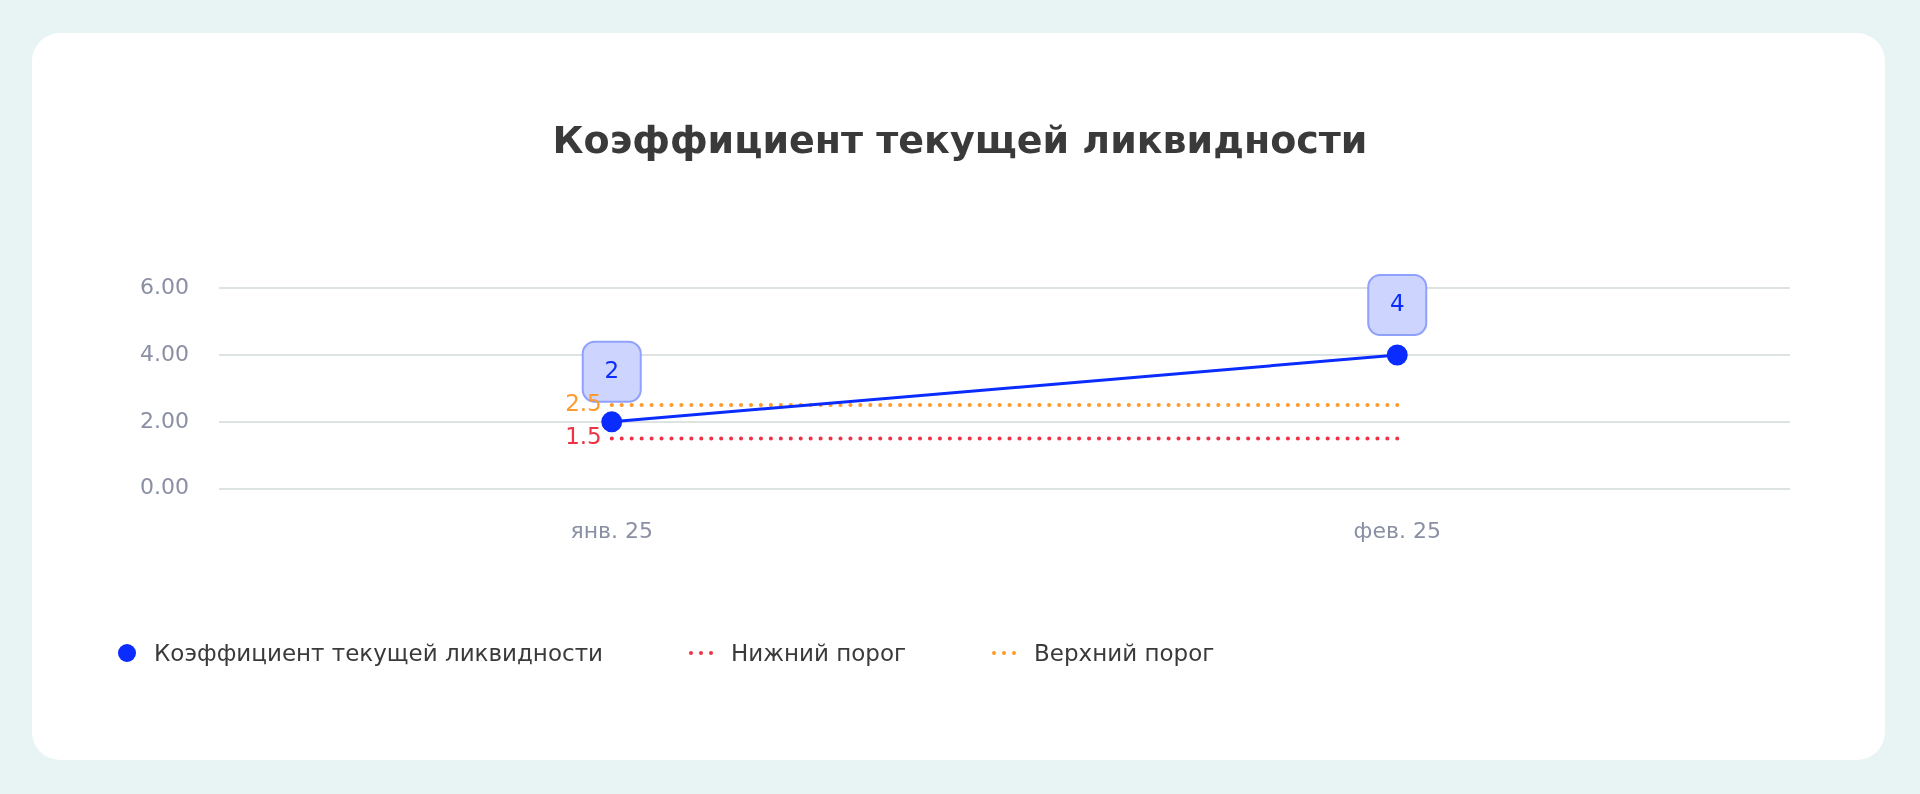  Describe the element at coordinates (1397, 530) in the screenshot. I see `x-tick-label: фев. 25` at that location.